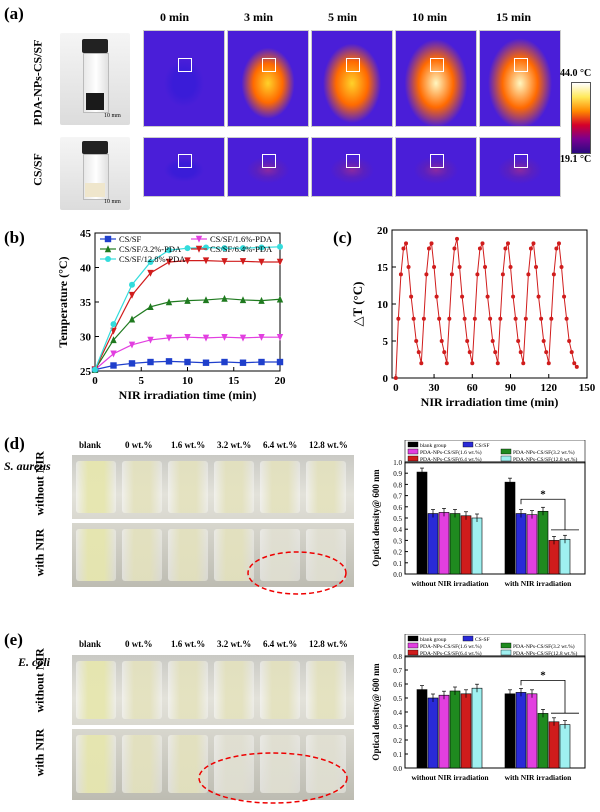 Image resolution: width=600 pixels, height=812 pixels. I want to click on panel-b-label: (b), so click(14, 237).